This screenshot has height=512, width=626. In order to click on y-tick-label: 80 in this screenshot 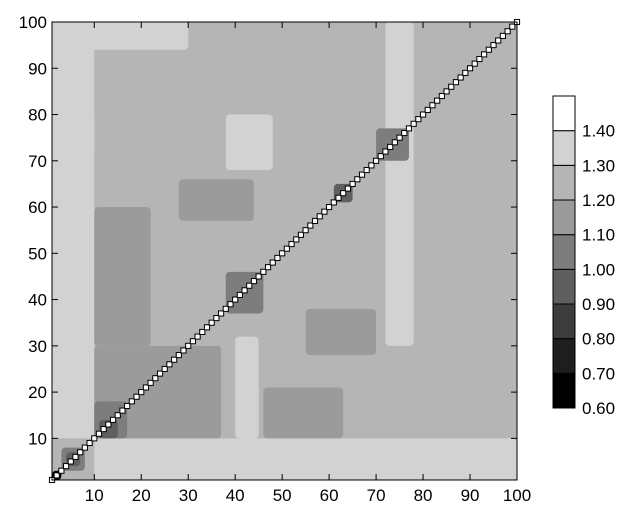, I will do `click(37, 115)`.